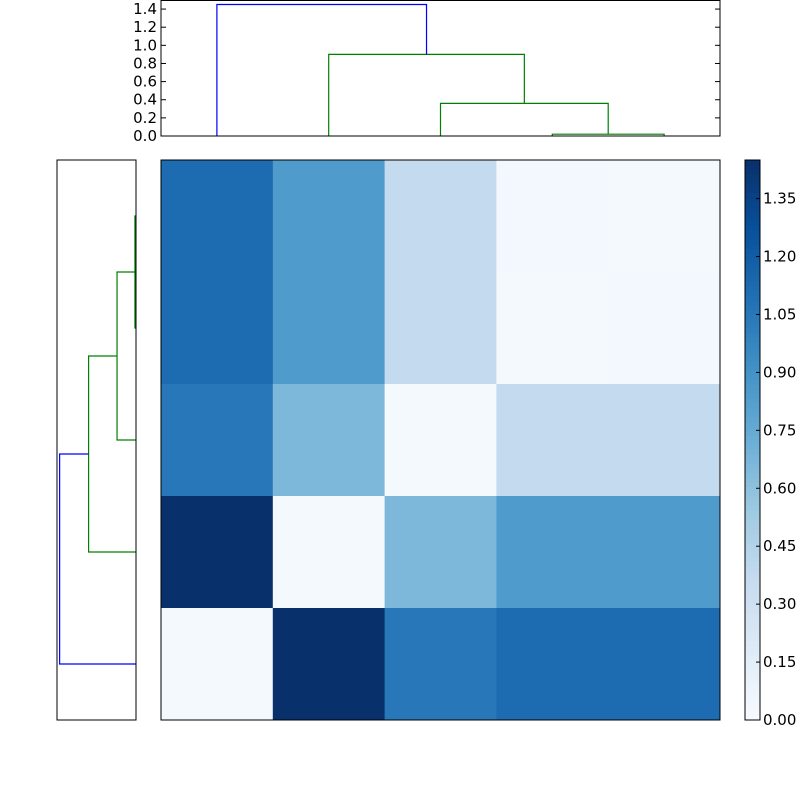 The width and height of the screenshot is (800, 800). Describe the element at coordinates (329, 664) in the screenshot. I see `heatmap-cell-r4-c1` at that location.